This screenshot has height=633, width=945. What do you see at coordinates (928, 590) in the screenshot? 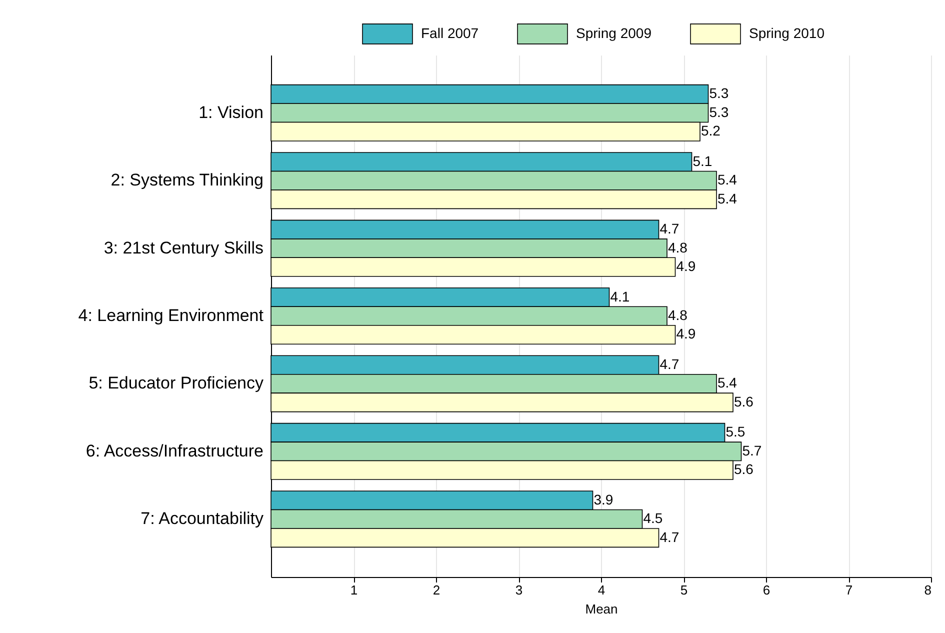
I see `x-tick-label: 8` at bounding box center [928, 590].